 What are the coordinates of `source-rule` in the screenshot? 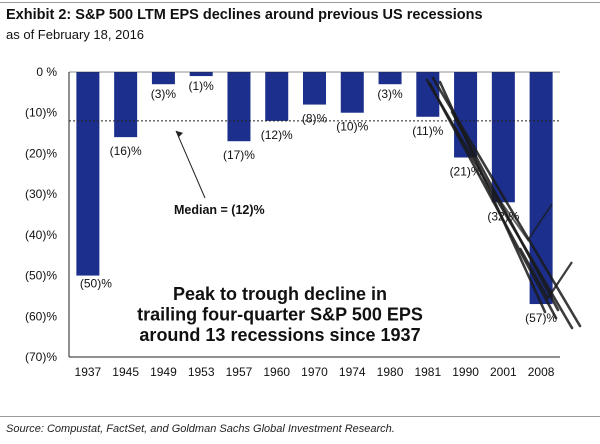 It's located at (300, 416).